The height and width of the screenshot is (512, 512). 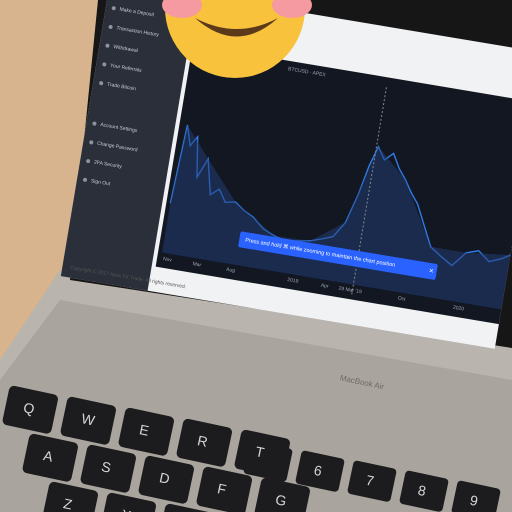 What do you see at coordinates (369, 191) in the screenshot?
I see `crosshair` at bounding box center [369, 191].